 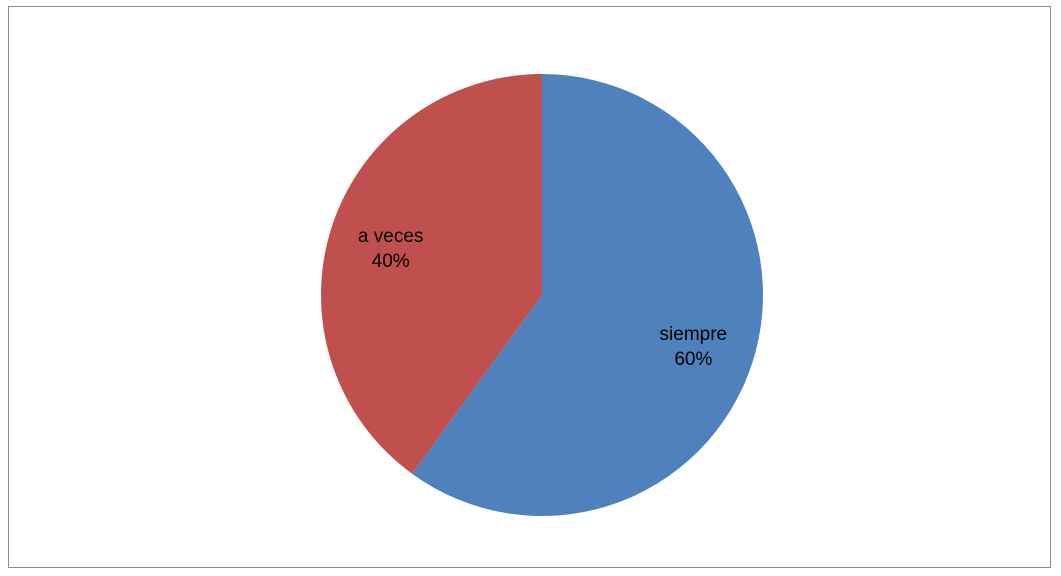 What do you see at coordinates (391, 261) in the screenshot?
I see `slice-percent-a-veces: 40%` at bounding box center [391, 261].